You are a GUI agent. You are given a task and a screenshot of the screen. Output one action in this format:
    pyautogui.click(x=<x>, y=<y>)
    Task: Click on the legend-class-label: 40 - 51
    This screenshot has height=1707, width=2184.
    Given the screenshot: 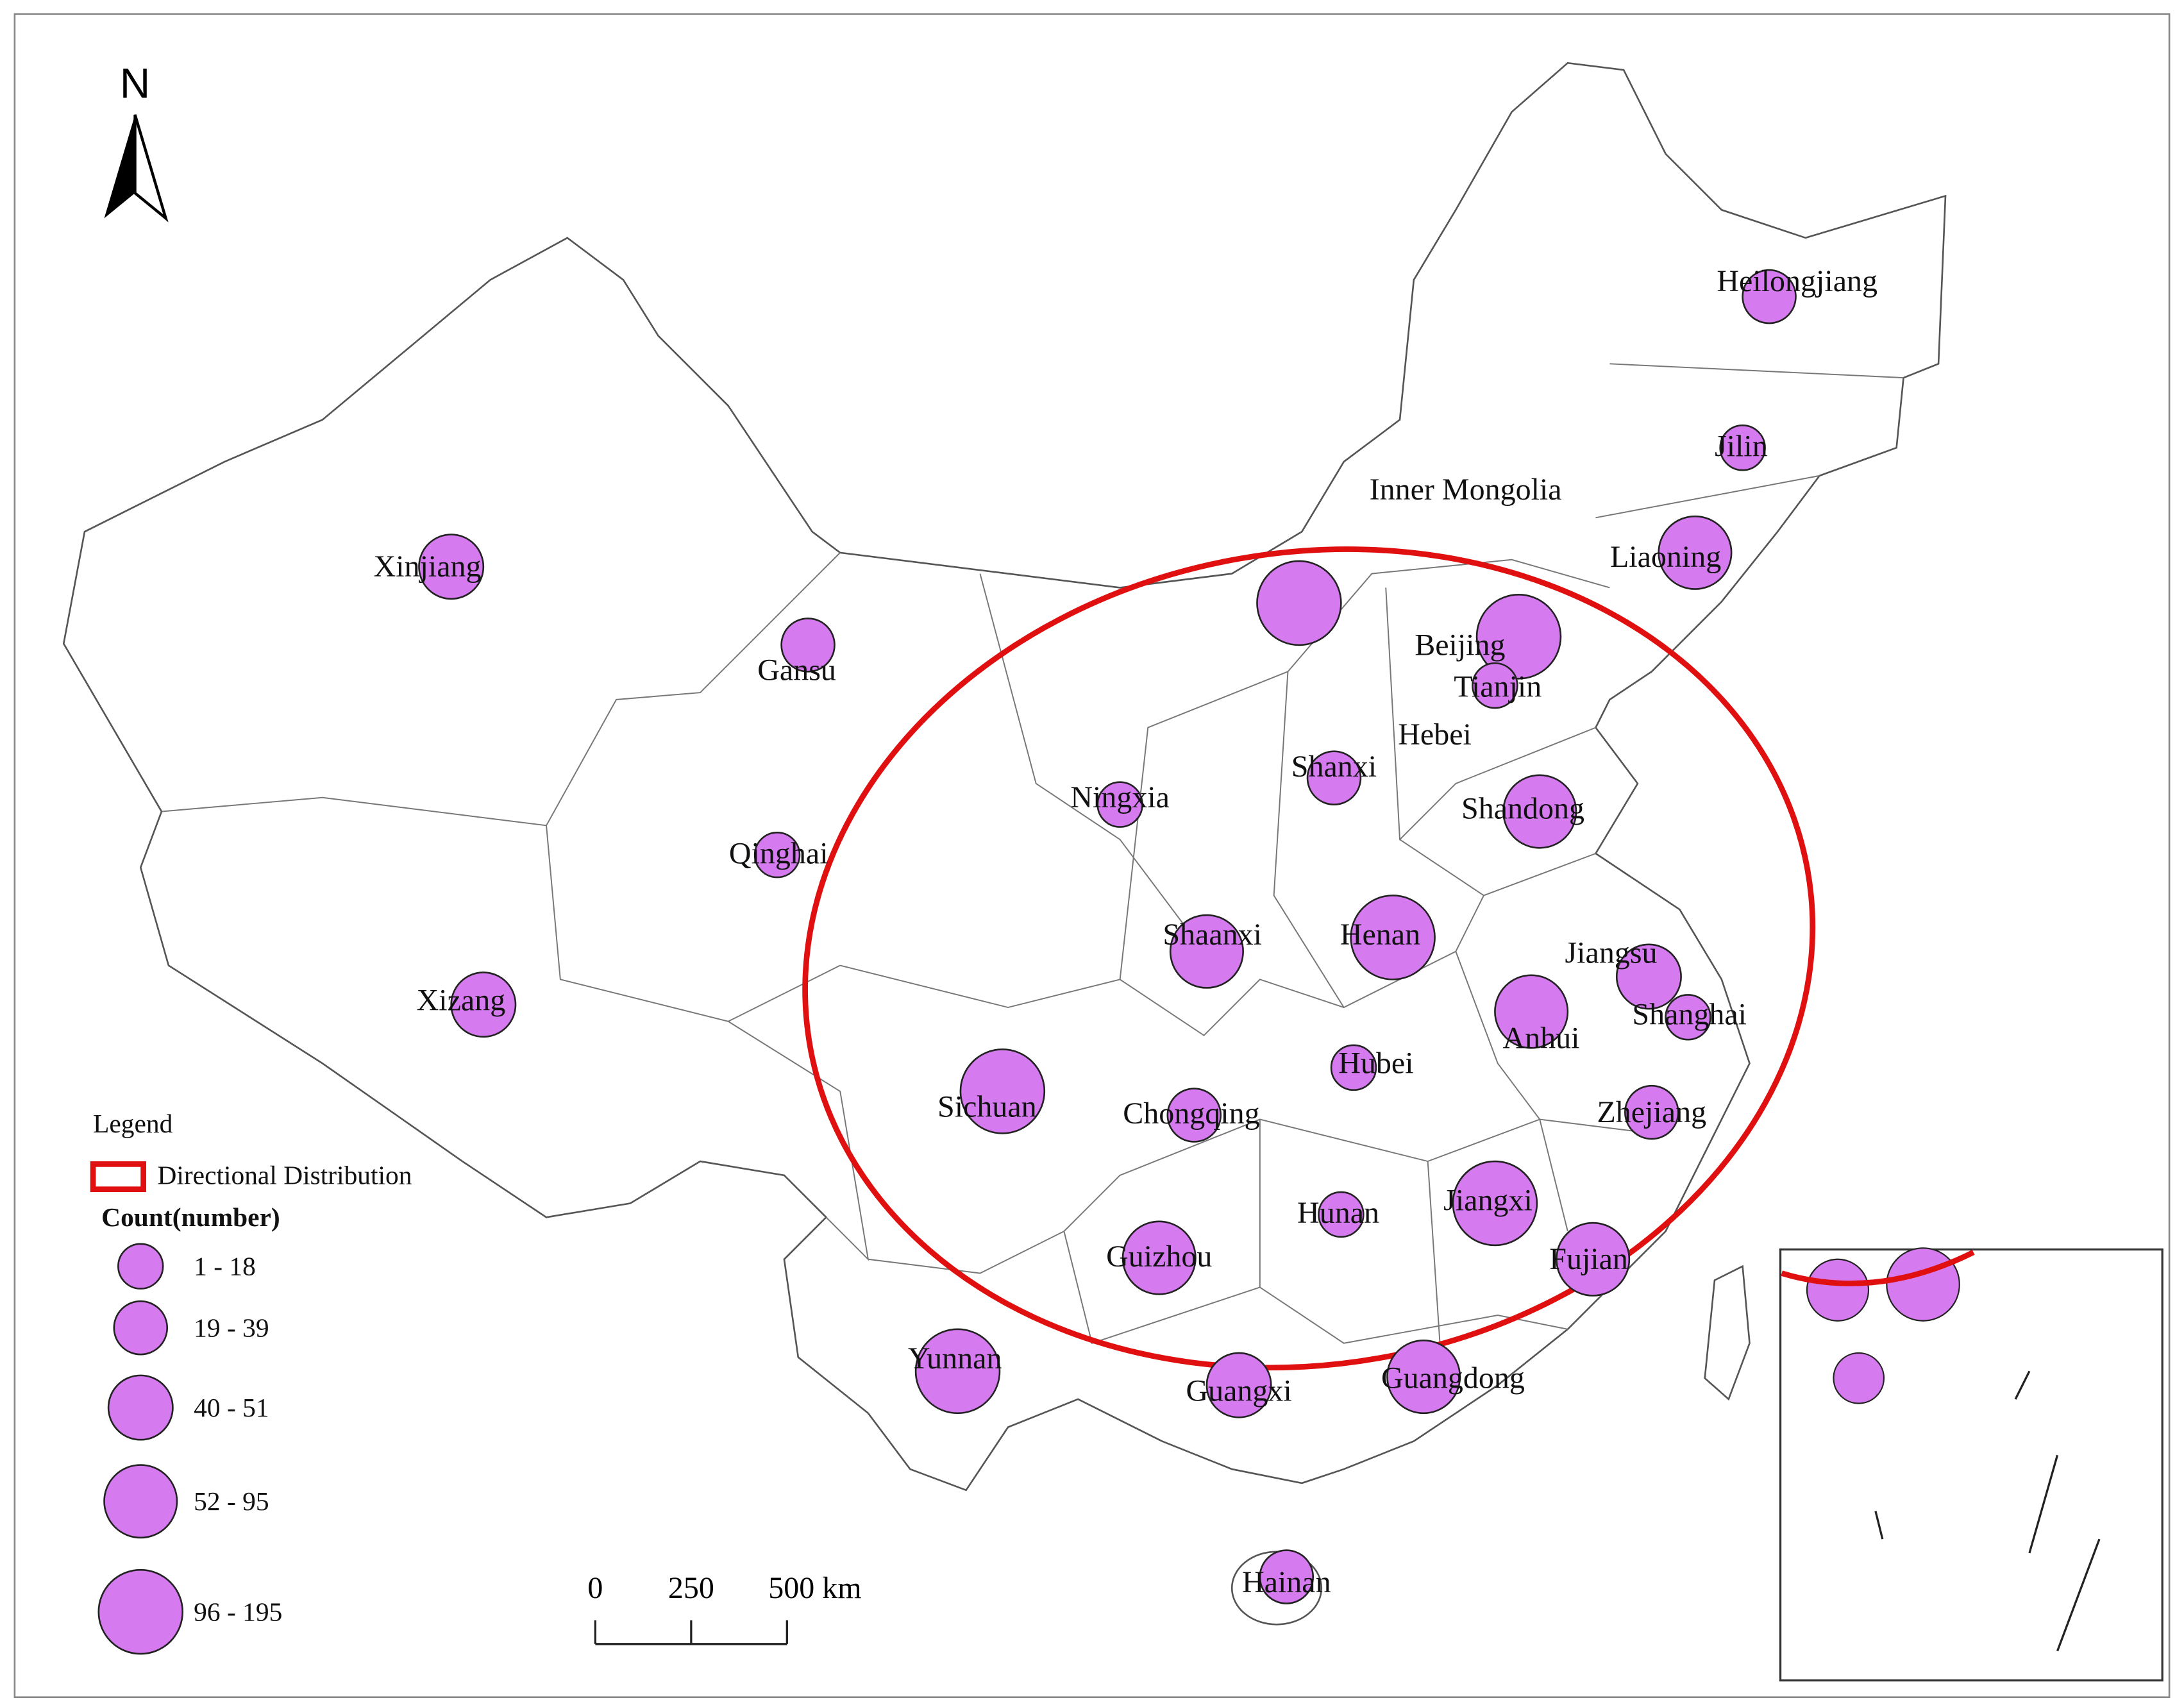 What is the action you would take?
    pyautogui.click(x=231, y=1408)
    